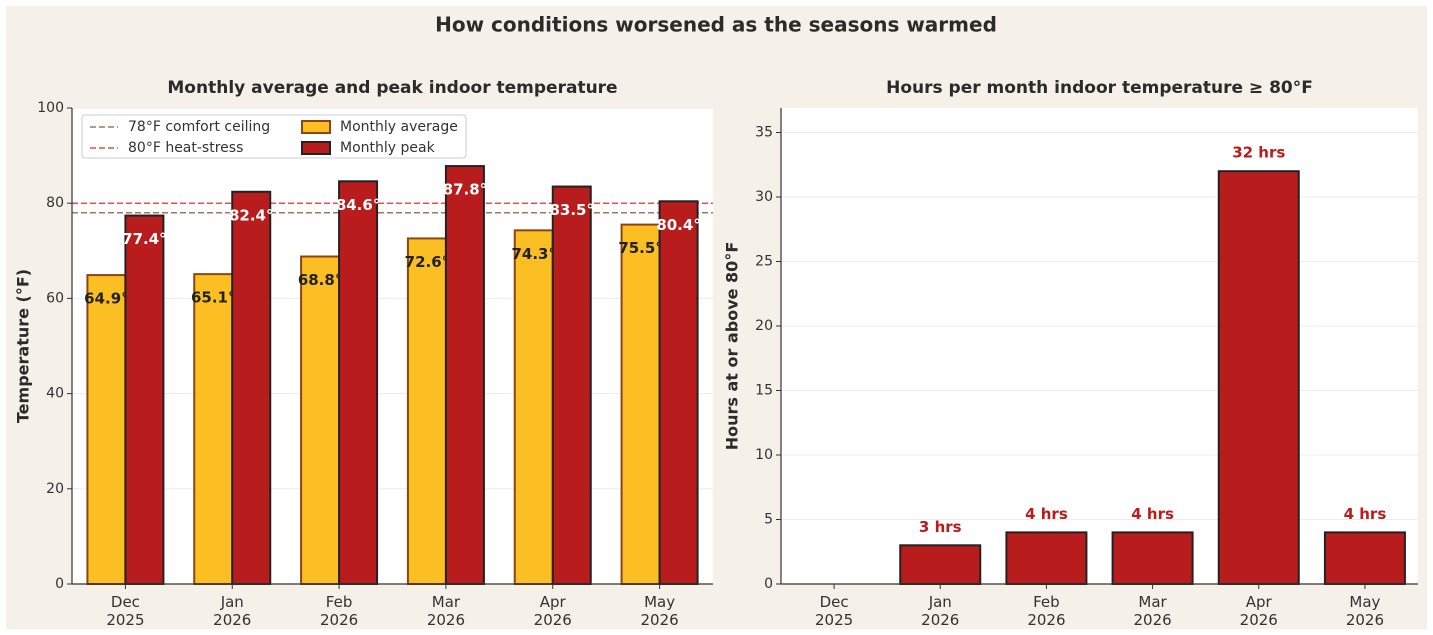 This screenshot has width=1433, height=635. What do you see at coordinates (399, 127) in the screenshot?
I see `legend-label: Monthly average` at bounding box center [399, 127].